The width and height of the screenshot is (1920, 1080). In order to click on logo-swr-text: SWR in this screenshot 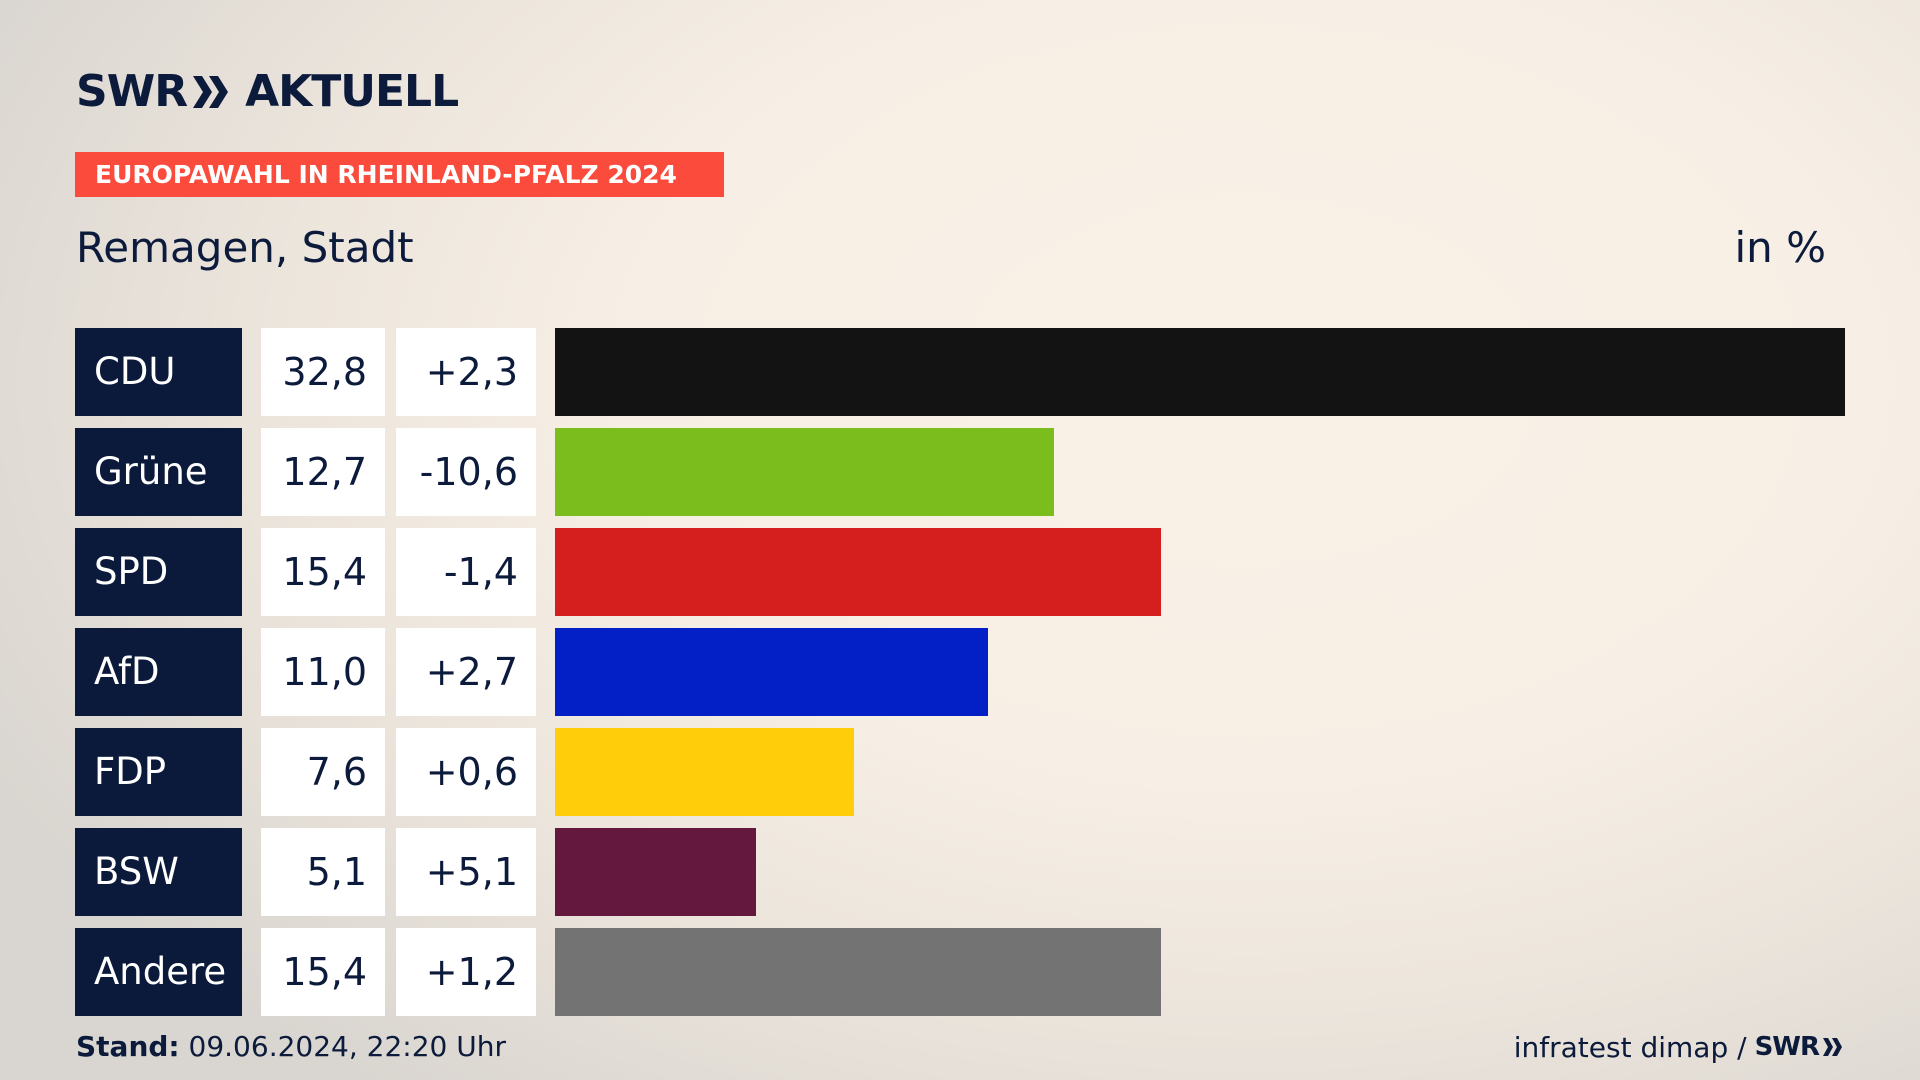, I will do `click(132, 91)`.